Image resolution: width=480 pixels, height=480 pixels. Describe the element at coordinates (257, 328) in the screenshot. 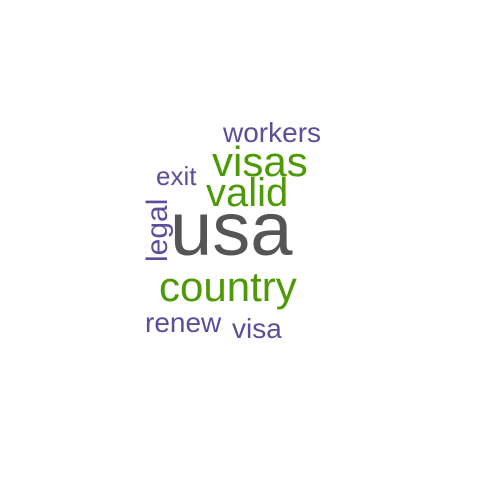

I see `word-visa: visa` at that location.